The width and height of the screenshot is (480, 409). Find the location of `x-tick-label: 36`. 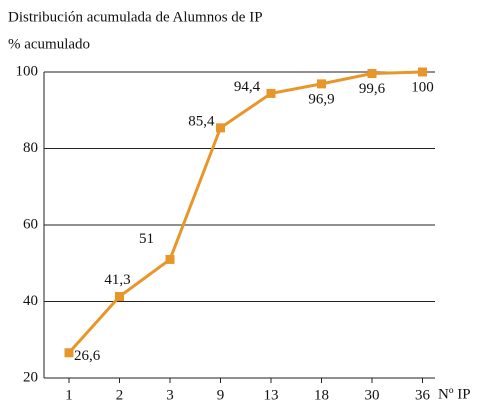

x-tick-label: 36 is located at coordinates (423, 395).